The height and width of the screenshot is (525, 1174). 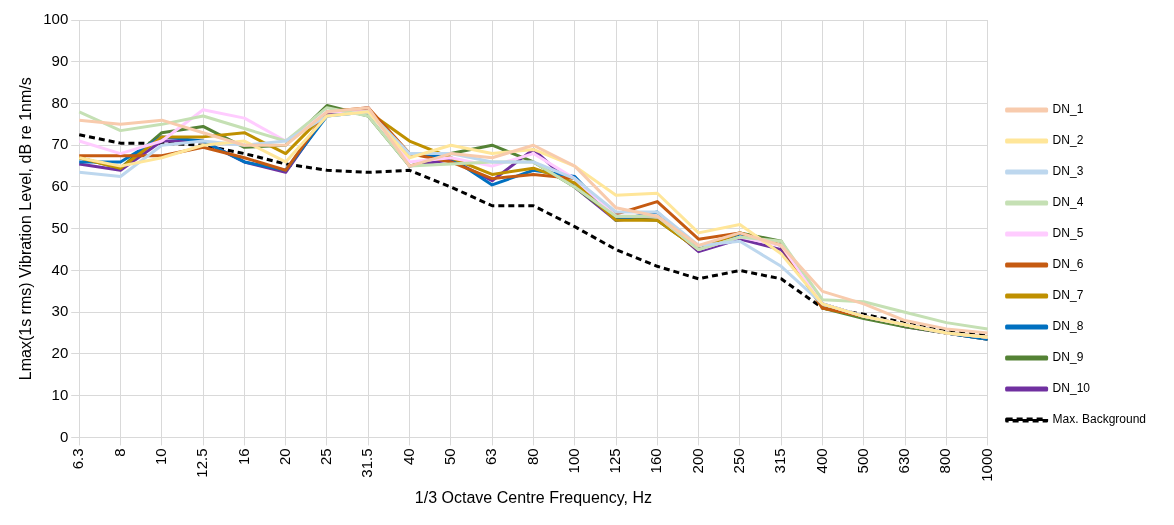 What do you see at coordinates (60, 186) in the screenshot?
I see `y-tick-label: 60` at bounding box center [60, 186].